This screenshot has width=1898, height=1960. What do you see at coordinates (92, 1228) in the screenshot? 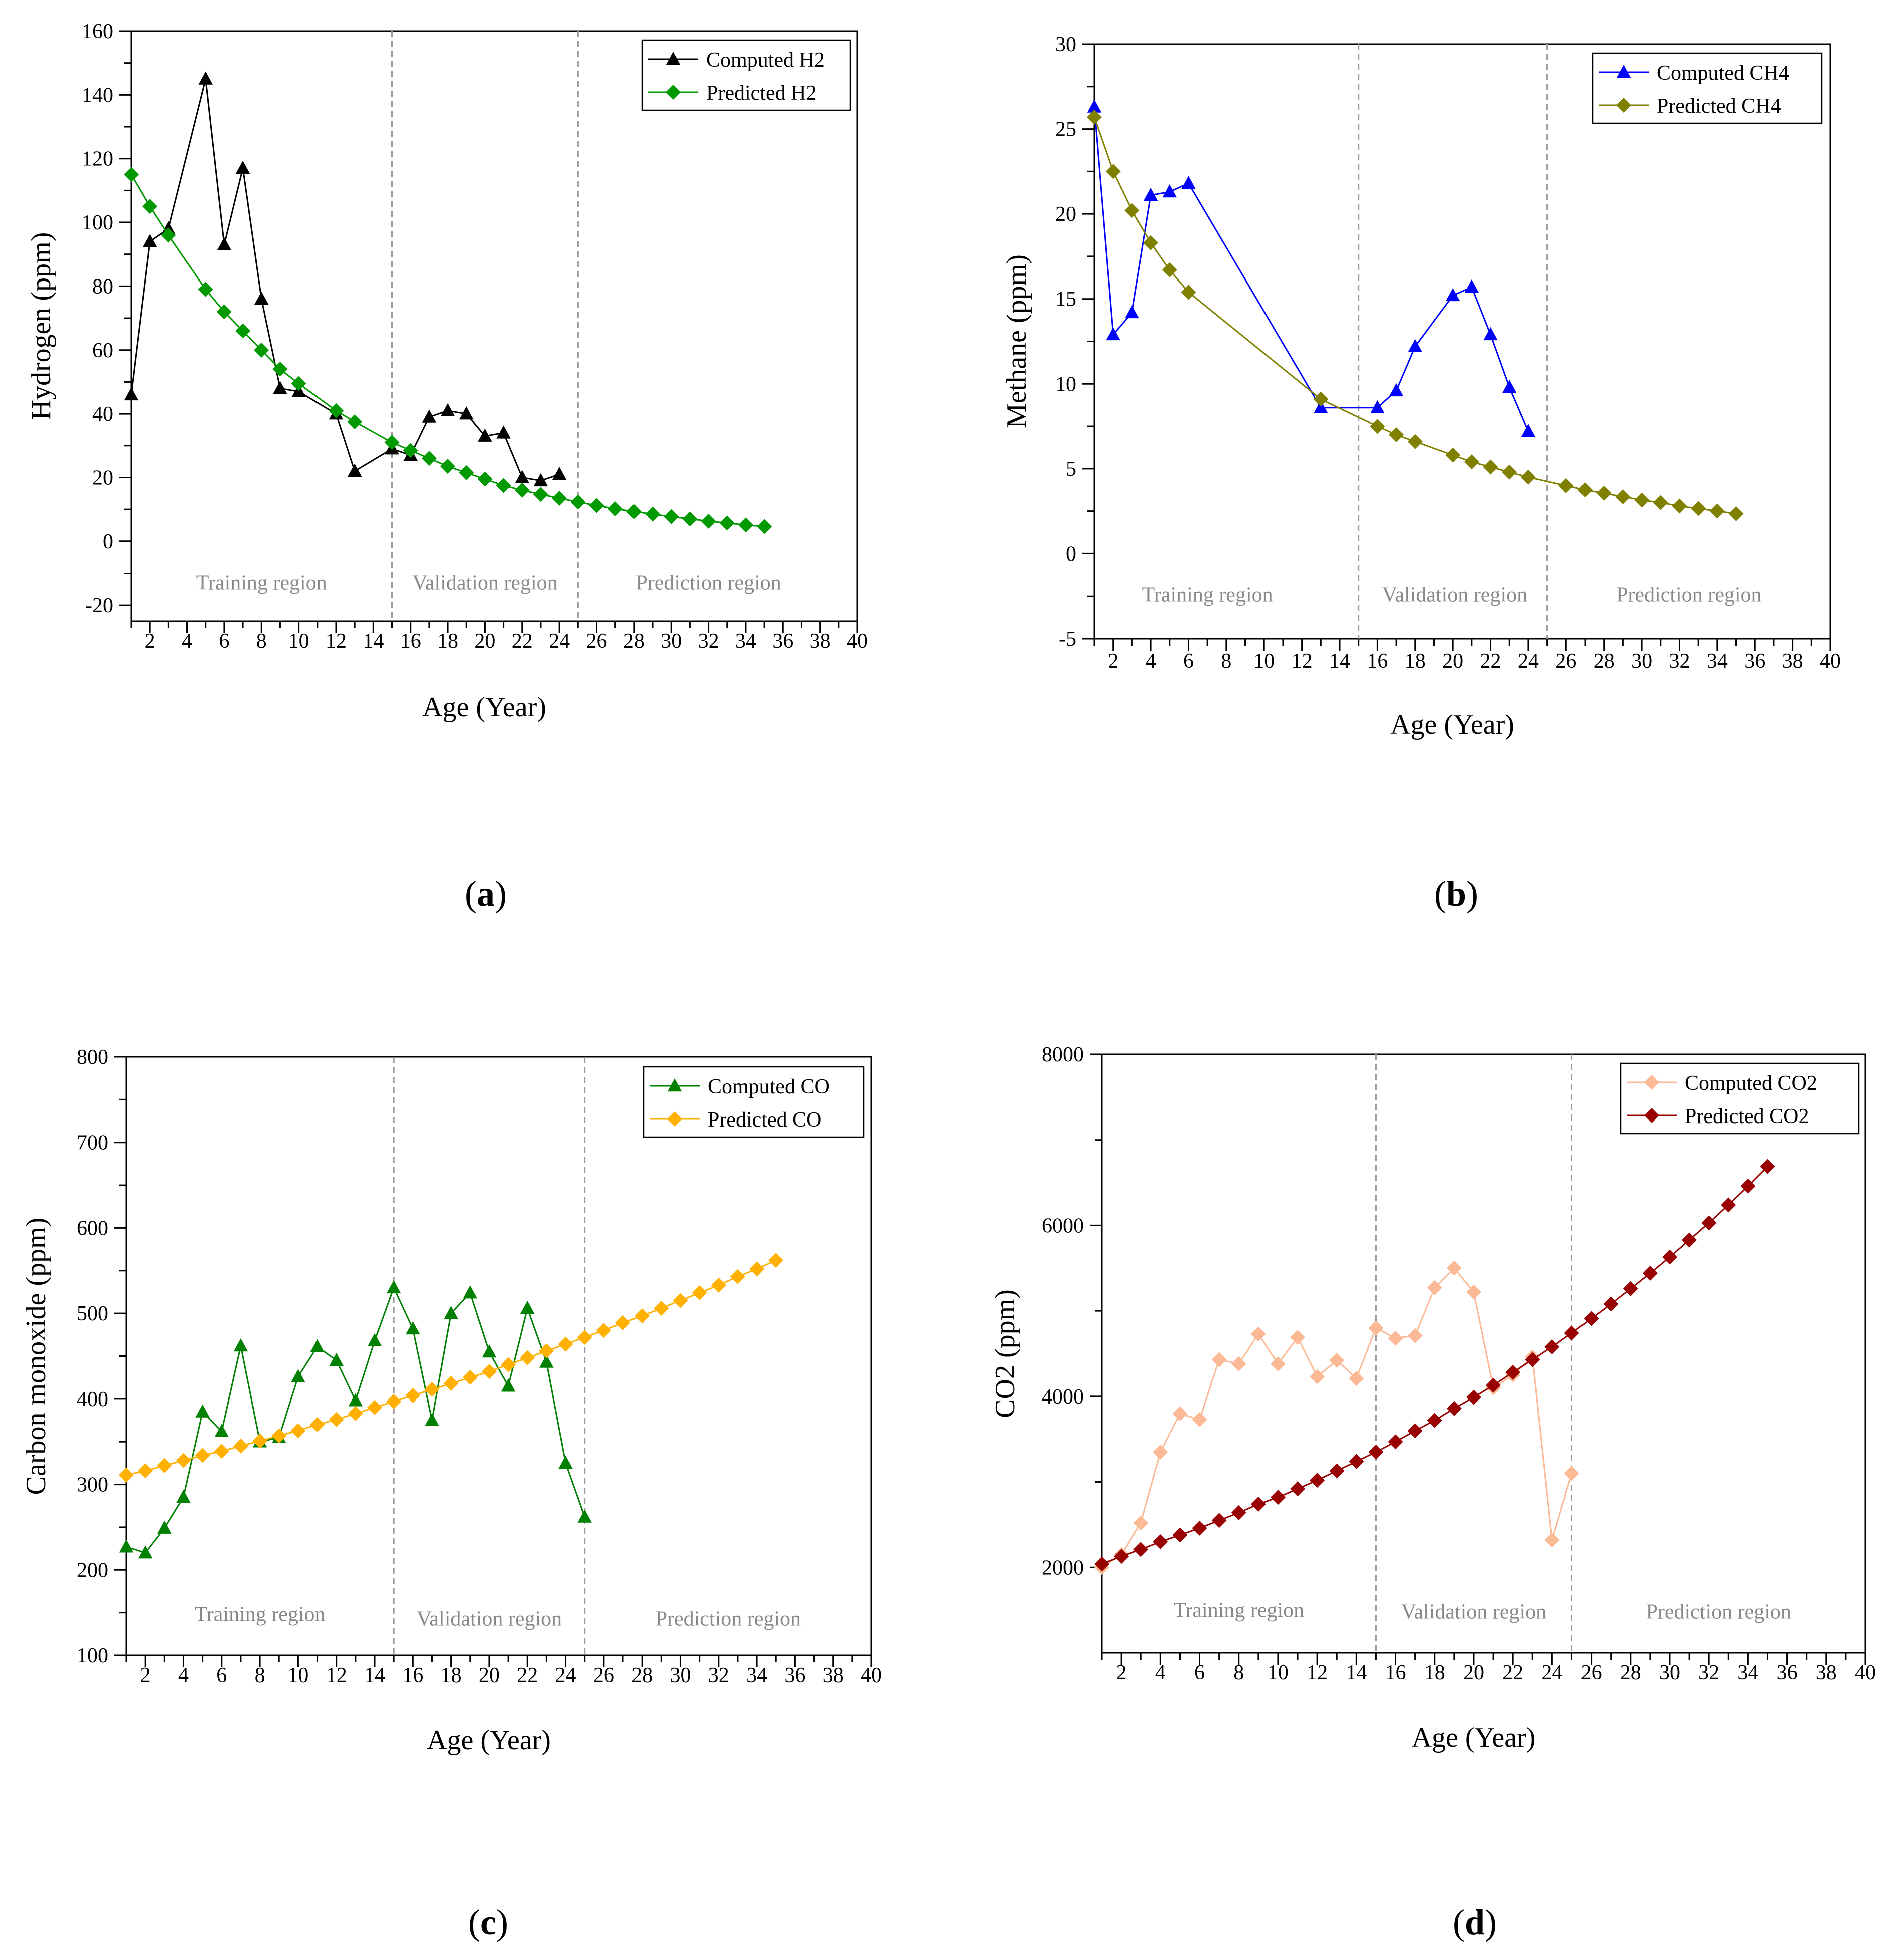
I see `y-tick-label: 600` at bounding box center [92, 1228].